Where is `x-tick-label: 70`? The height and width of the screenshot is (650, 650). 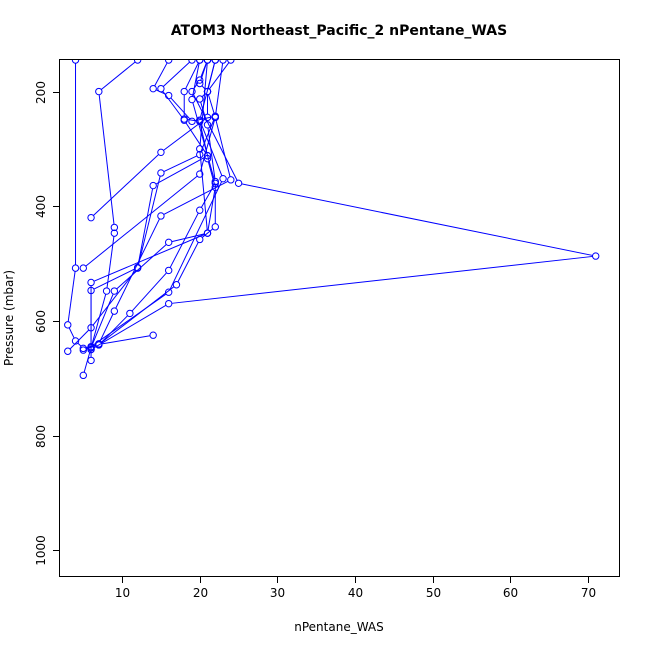
x-tick-label: 70 is located at coordinates (588, 593).